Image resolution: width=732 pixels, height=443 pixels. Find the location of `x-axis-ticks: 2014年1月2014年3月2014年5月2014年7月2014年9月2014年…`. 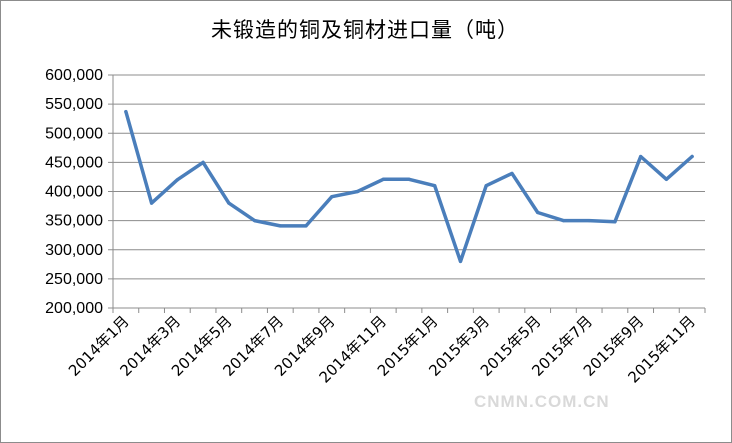

x-axis-ticks: 2014年1月2014年3月2014年5月2014年7月2014年9月2014年… is located at coordinates (382, 349).